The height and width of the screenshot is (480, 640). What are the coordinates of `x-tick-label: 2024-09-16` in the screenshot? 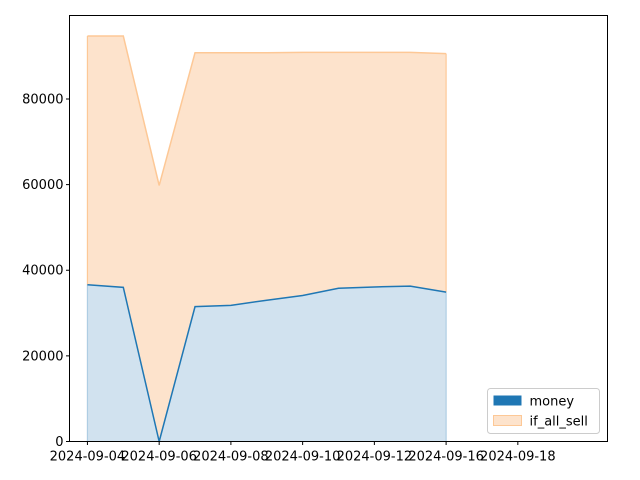 It's located at (446, 457).